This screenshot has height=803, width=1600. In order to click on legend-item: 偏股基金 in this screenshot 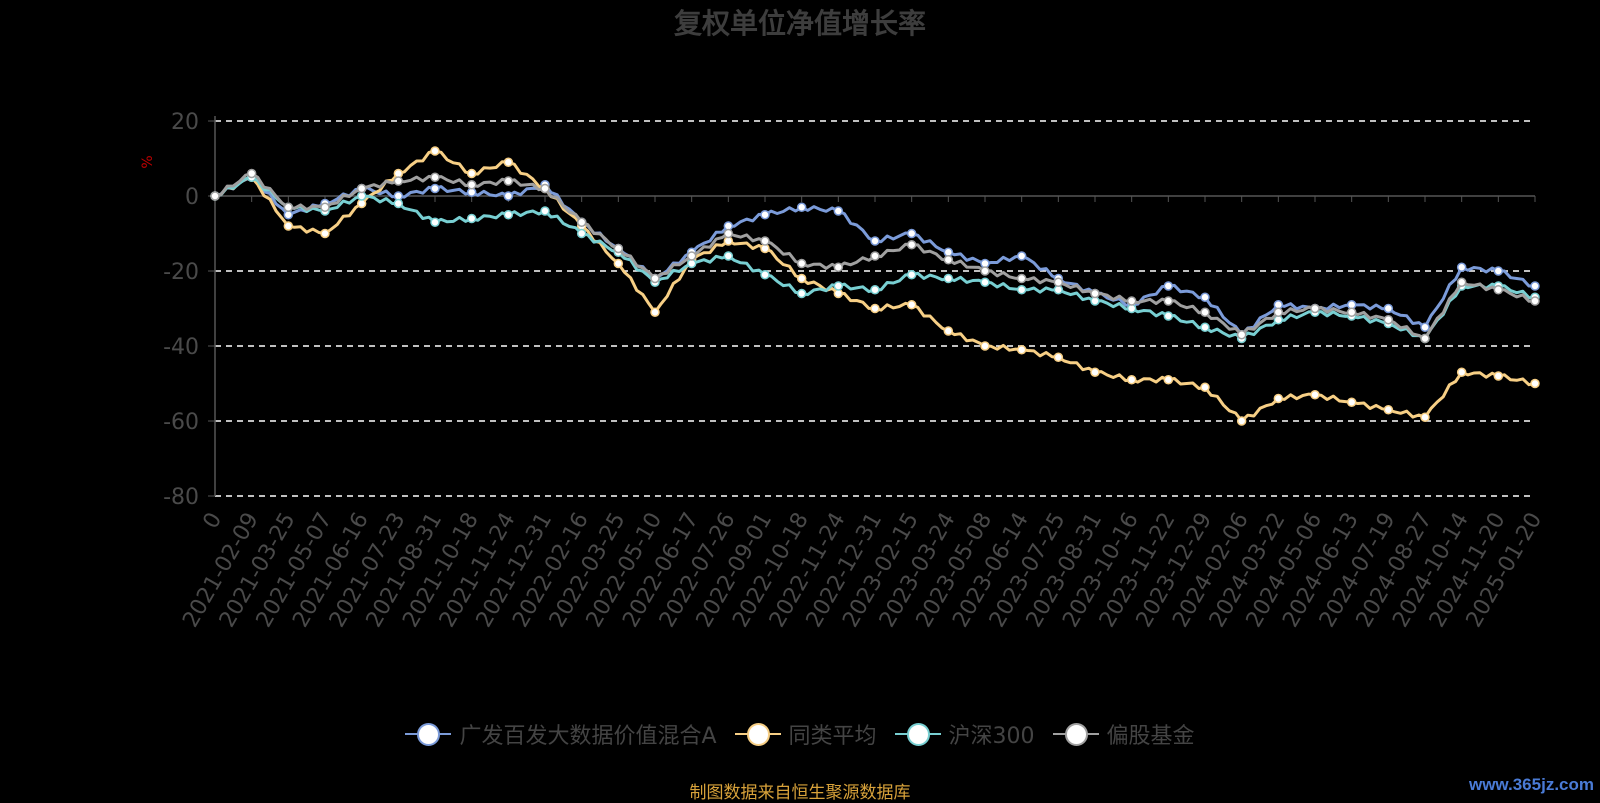, I will do `click(1123, 734)`.